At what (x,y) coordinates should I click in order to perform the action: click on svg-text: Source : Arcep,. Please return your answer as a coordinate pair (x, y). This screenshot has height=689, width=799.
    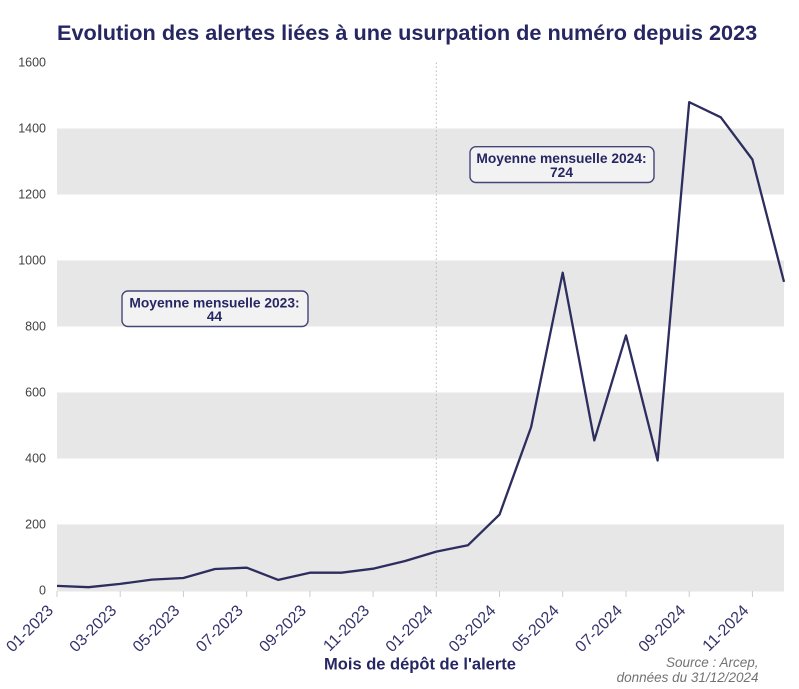
    Looking at the image, I should click on (712, 662).